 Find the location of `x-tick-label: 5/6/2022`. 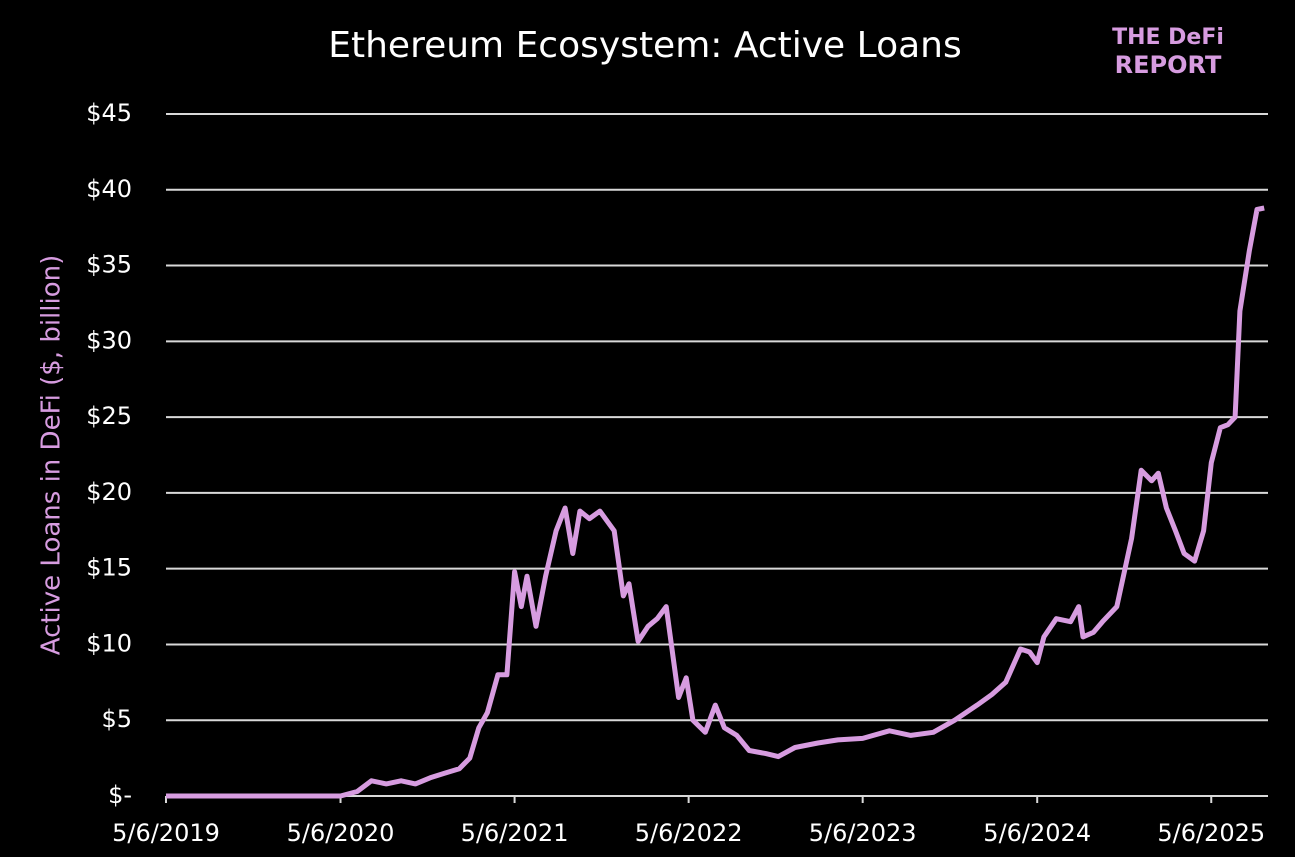

x-tick-label: 5/6/2022 is located at coordinates (689, 833).